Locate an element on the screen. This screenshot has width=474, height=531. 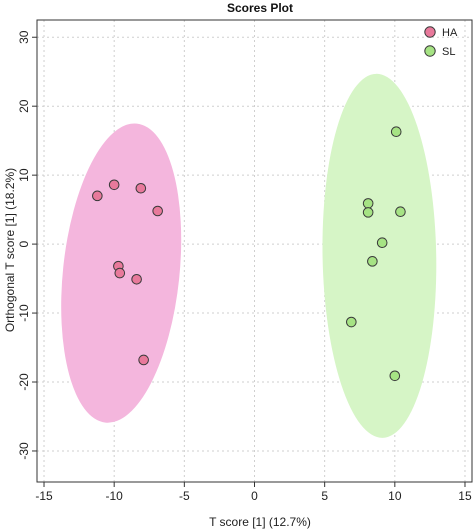
y-tick-label: -20 is located at coordinates (24, 382).